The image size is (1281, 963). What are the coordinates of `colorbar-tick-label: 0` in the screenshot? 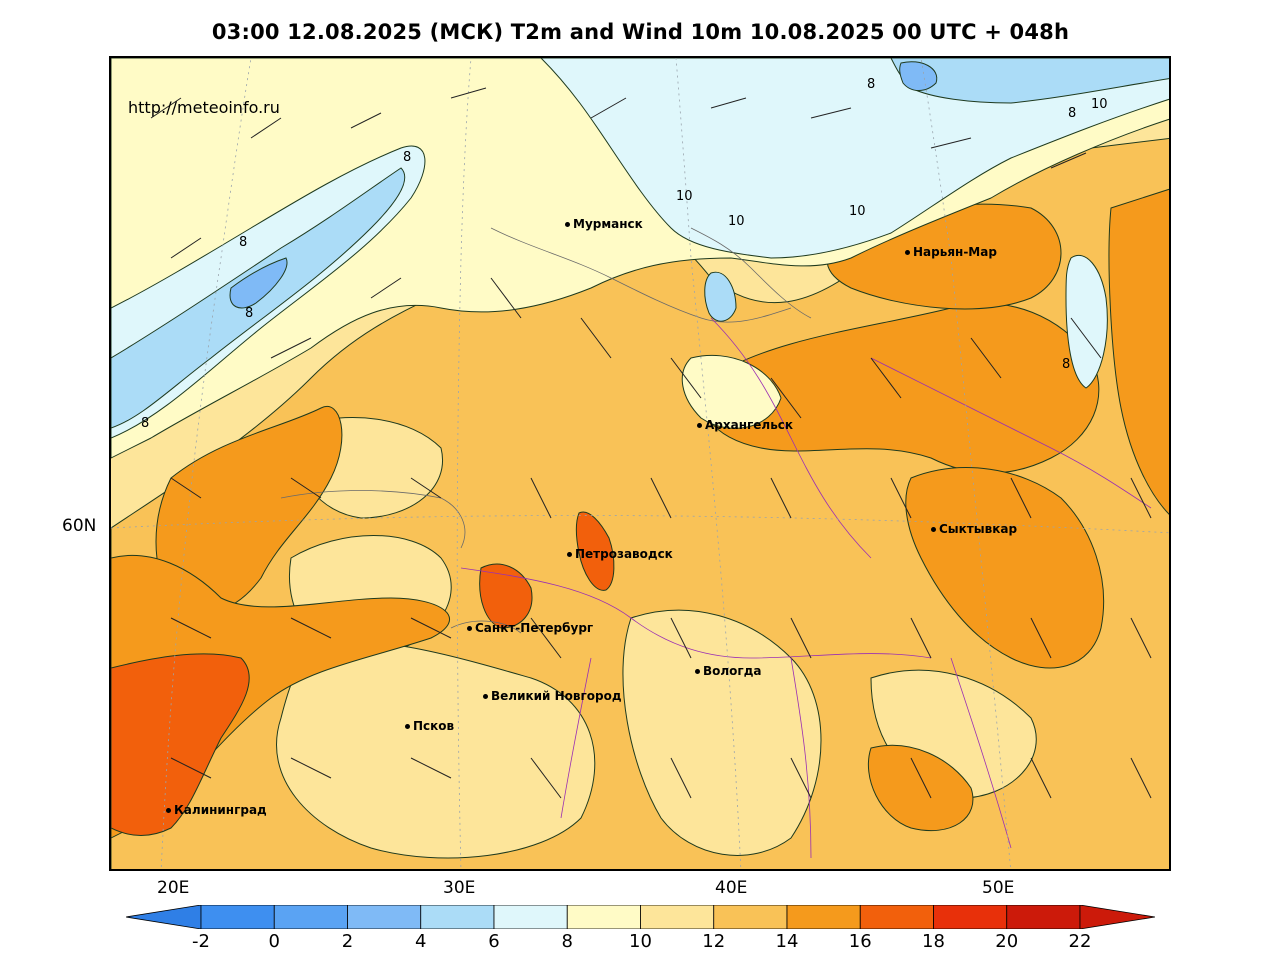 It's located at (274, 941).